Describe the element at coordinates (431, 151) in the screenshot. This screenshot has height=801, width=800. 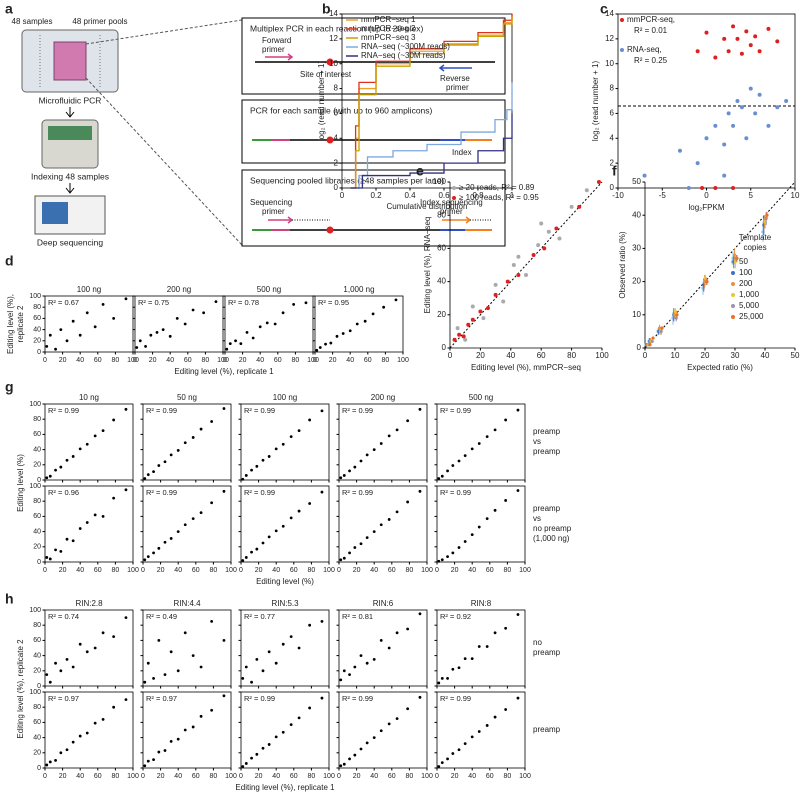
I see `series-line` at that location.